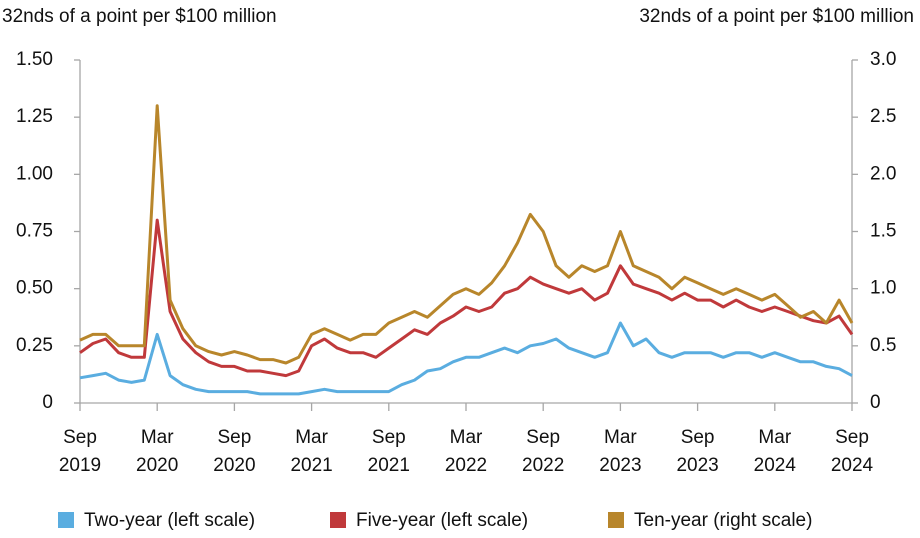 This screenshot has width=920, height=538. I want to click on y2-tick-label: 2.5, so click(883, 116).